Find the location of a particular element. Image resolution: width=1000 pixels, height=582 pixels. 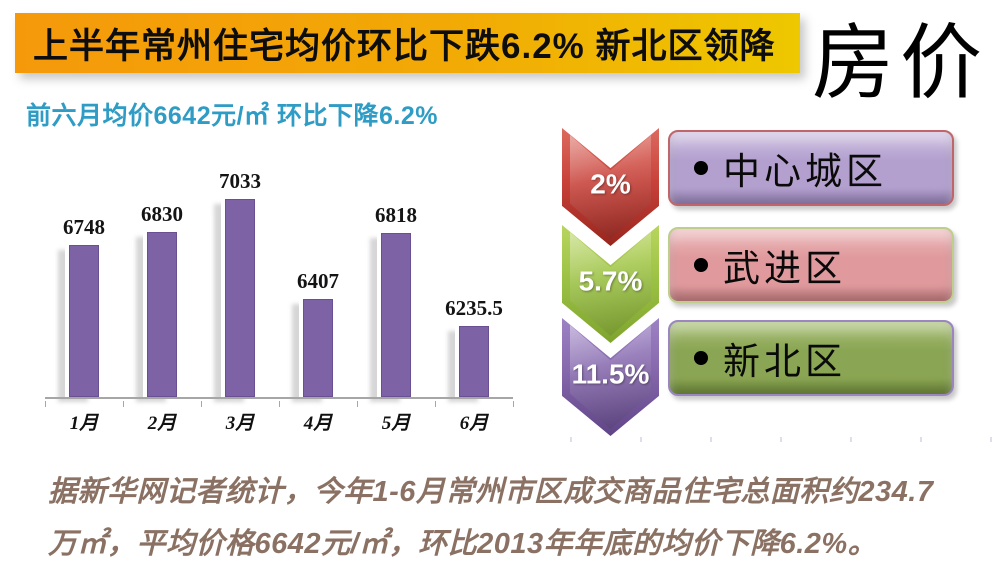

bar-value-label: 7033 is located at coordinates (240, 181).